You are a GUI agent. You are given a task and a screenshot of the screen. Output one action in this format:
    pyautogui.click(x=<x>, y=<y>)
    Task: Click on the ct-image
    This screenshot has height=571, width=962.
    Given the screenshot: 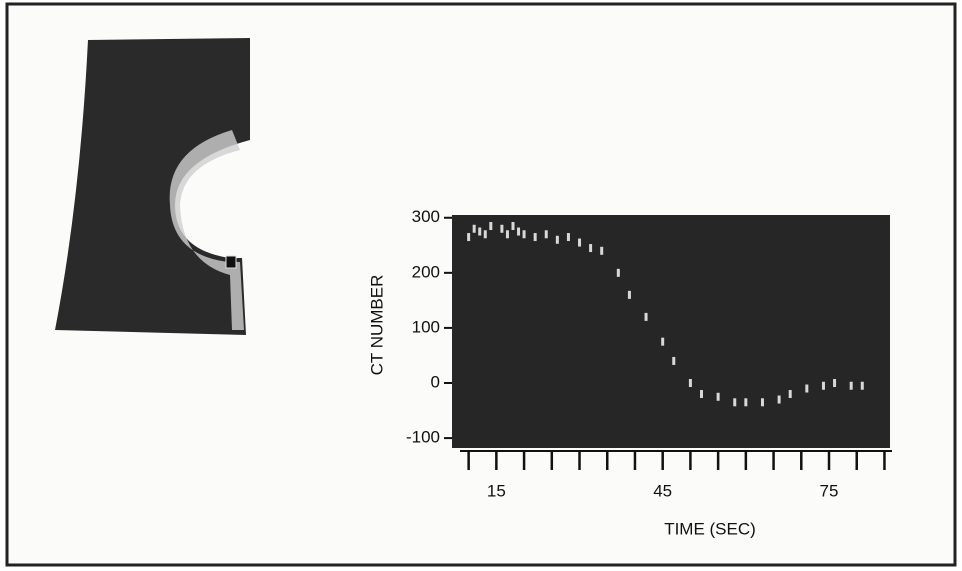 What is the action you would take?
    pyautogui.click(x=152, y=186)
    